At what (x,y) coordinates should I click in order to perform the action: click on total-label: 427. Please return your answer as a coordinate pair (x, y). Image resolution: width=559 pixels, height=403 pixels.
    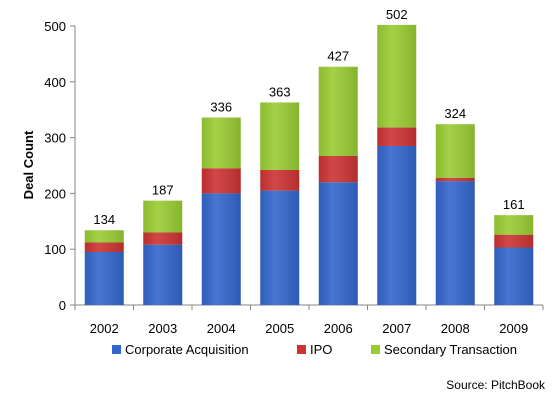
    Looking at the image, I should click on (338, 56).